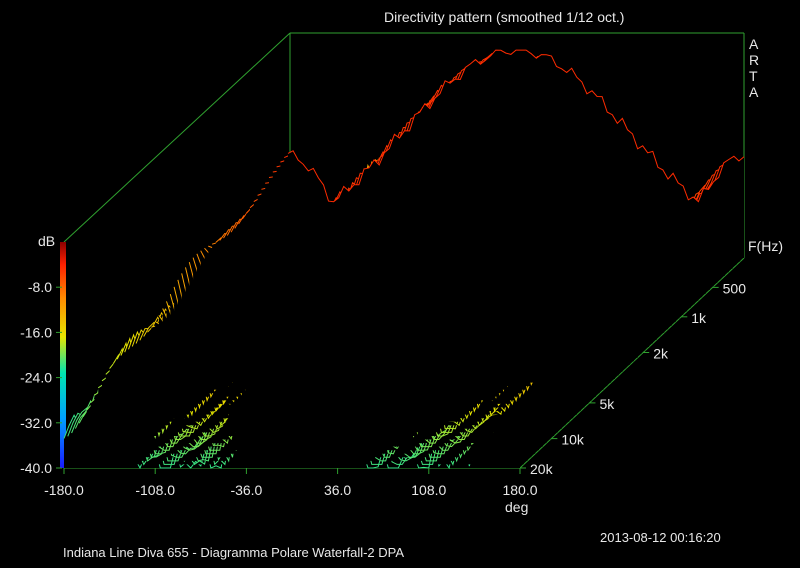 The width and height of the screenshot is (800, 568). What do you see at coordinates (573, 440) in the screenshot?
I see `freq-tick-label: 10k` at bounding box center [573, 440].